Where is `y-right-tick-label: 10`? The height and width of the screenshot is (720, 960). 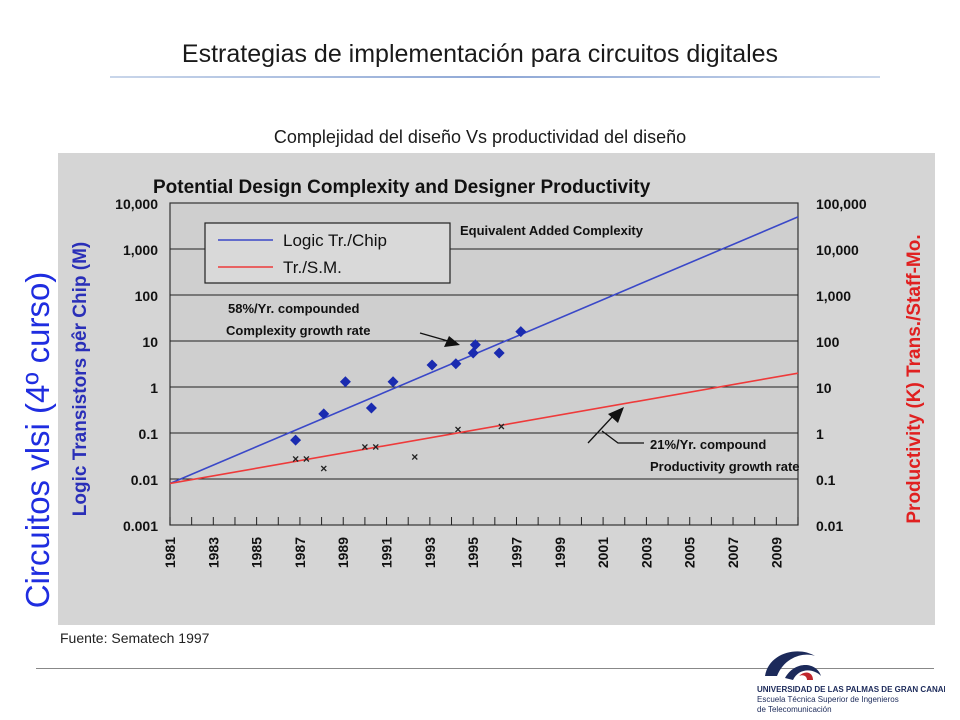
y-right-tick-label: 10 is located at coordinates (824, 388).